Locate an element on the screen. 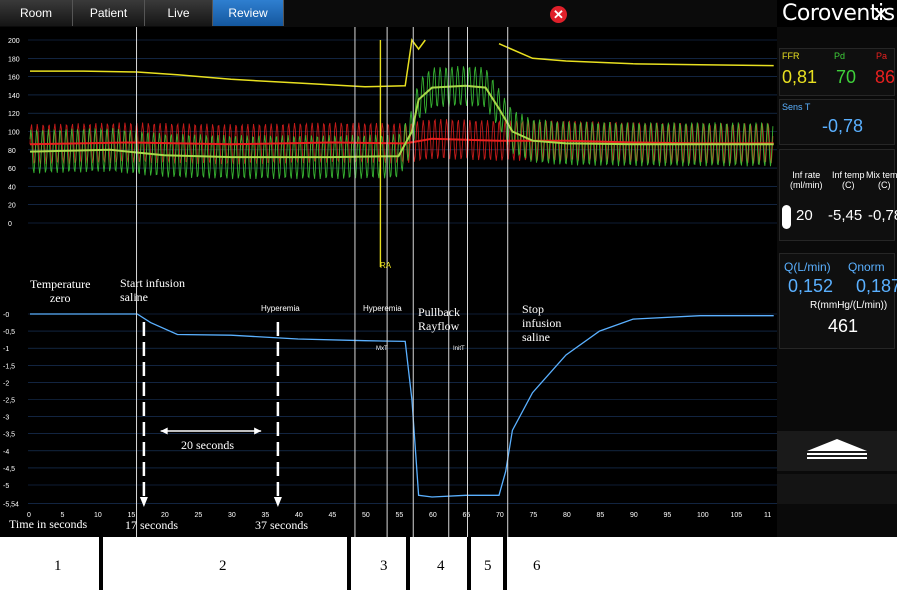 This screenshot has width=897, height=590. time-tick-label: 5 is located at coordinates (63, 515).